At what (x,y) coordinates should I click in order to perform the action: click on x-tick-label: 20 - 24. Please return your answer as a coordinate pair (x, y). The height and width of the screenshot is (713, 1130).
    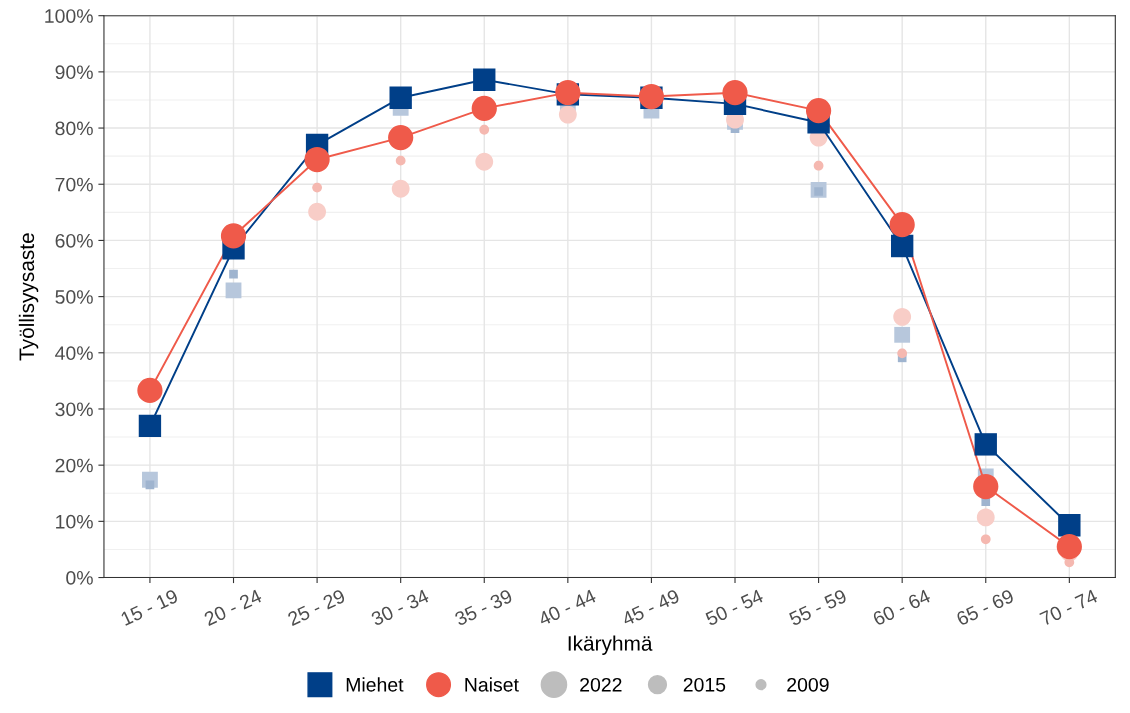
    Looking at the image, I should click on (233, 607).